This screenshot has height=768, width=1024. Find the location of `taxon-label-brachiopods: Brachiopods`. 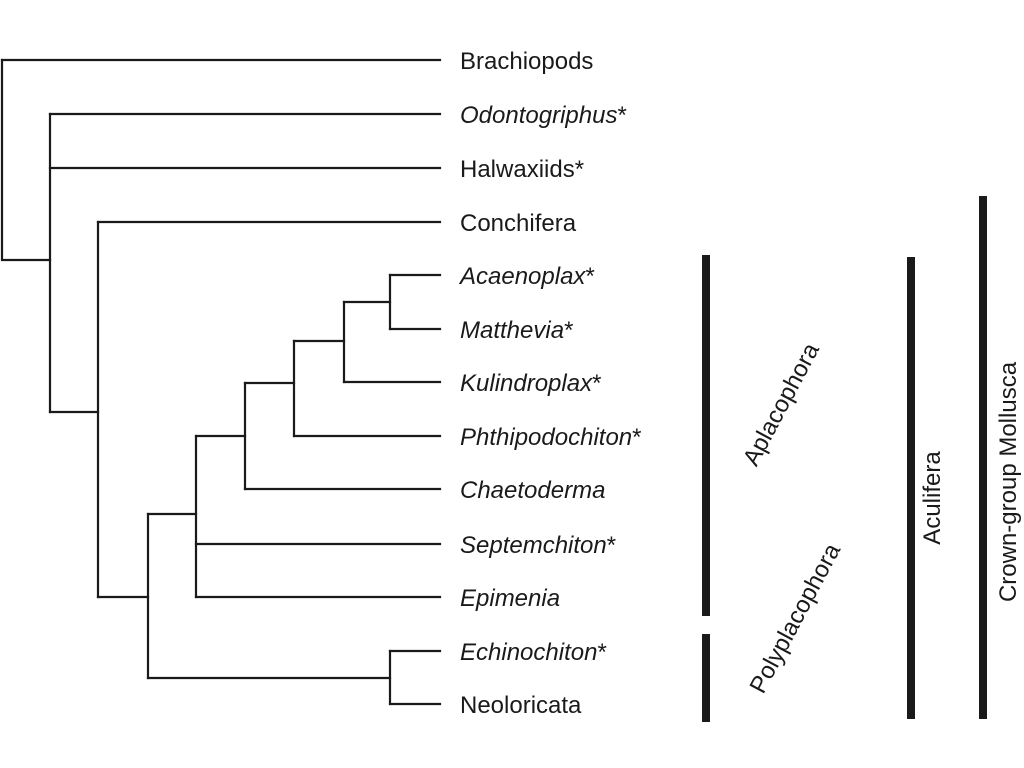

taxon-label-brachiopods: Brachiopods is located at coordinates (526, 61).